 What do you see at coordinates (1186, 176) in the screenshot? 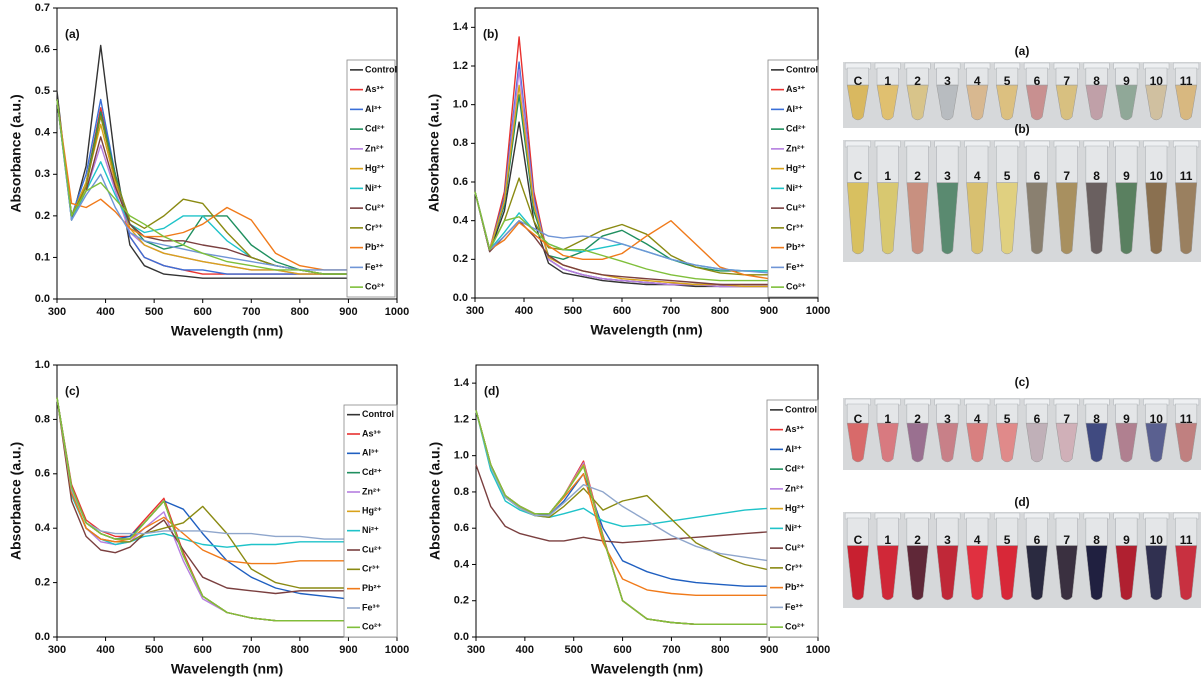
I see `tube-label: 11` at bounding box center [1186, 176].